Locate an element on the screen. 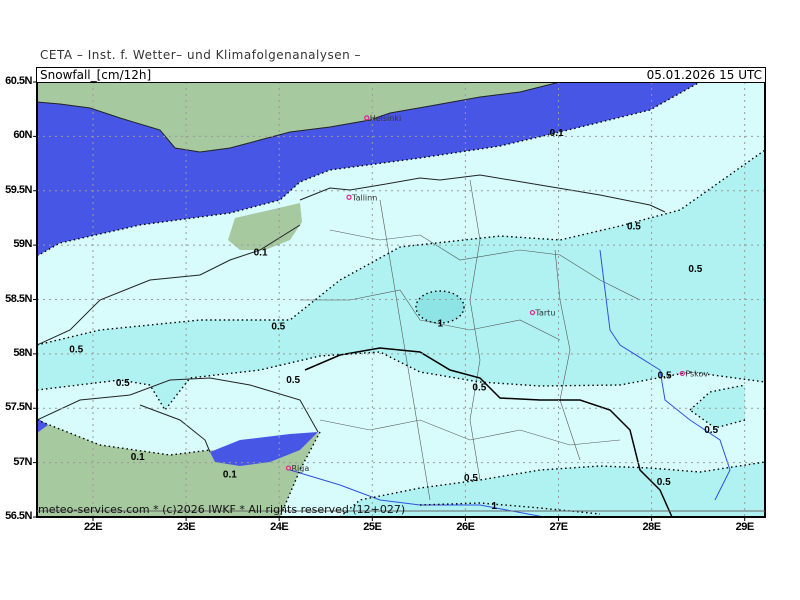 This screenshot has height=600, width=800. lon-label: 26E is located at coordinates (465, 527).